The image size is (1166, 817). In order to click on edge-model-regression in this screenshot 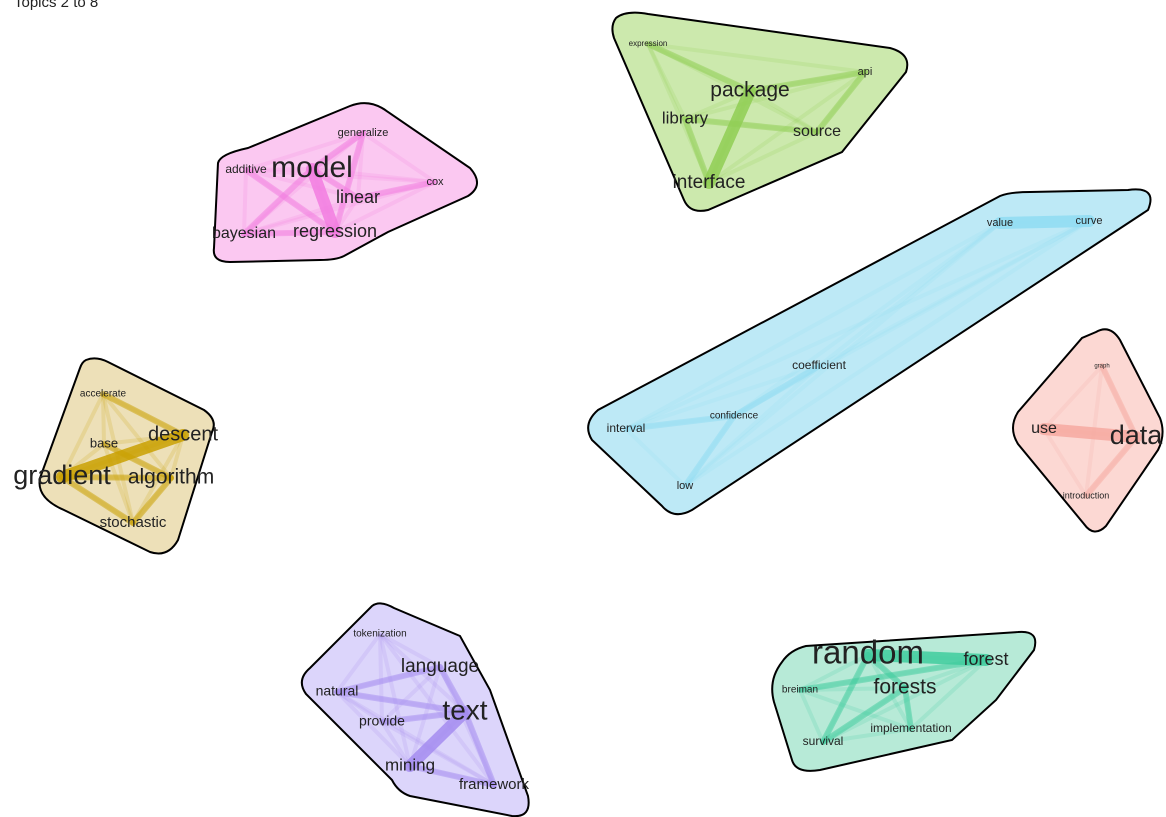, I will do `click(323, 200)`.